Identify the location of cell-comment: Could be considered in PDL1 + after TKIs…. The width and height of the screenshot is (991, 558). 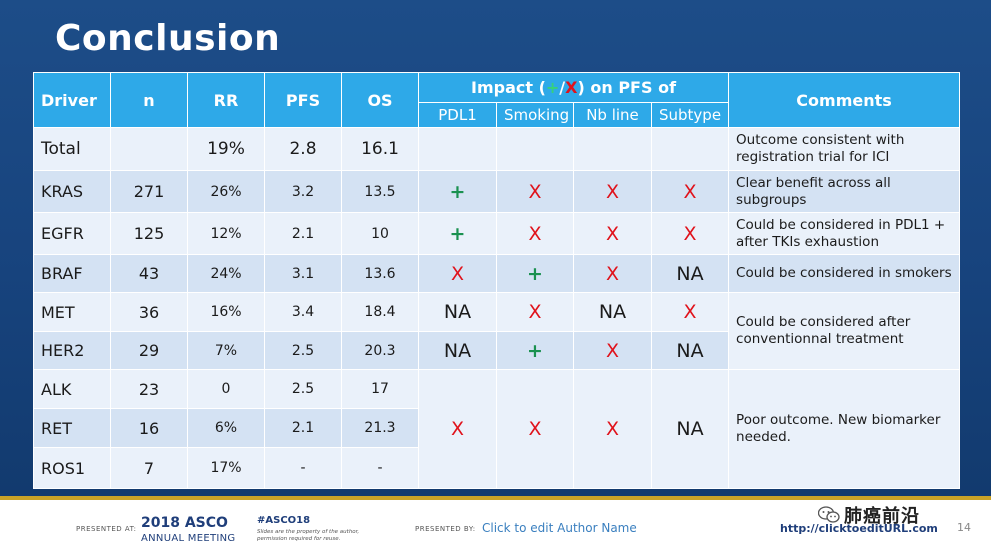
(844, 233).